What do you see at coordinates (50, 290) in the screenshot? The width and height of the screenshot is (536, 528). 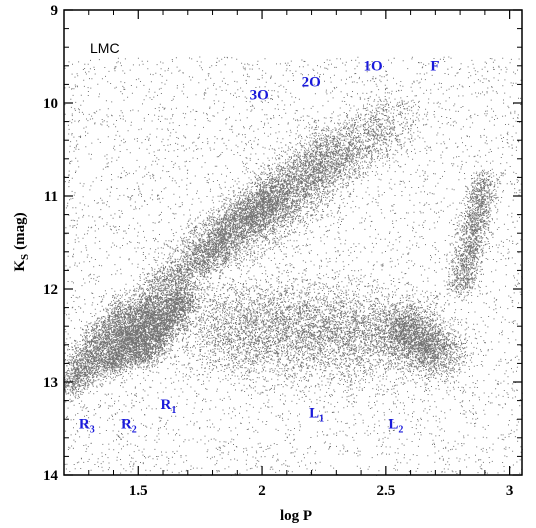 I see `y-tick-label: 12` at bounding box center [50, 290].